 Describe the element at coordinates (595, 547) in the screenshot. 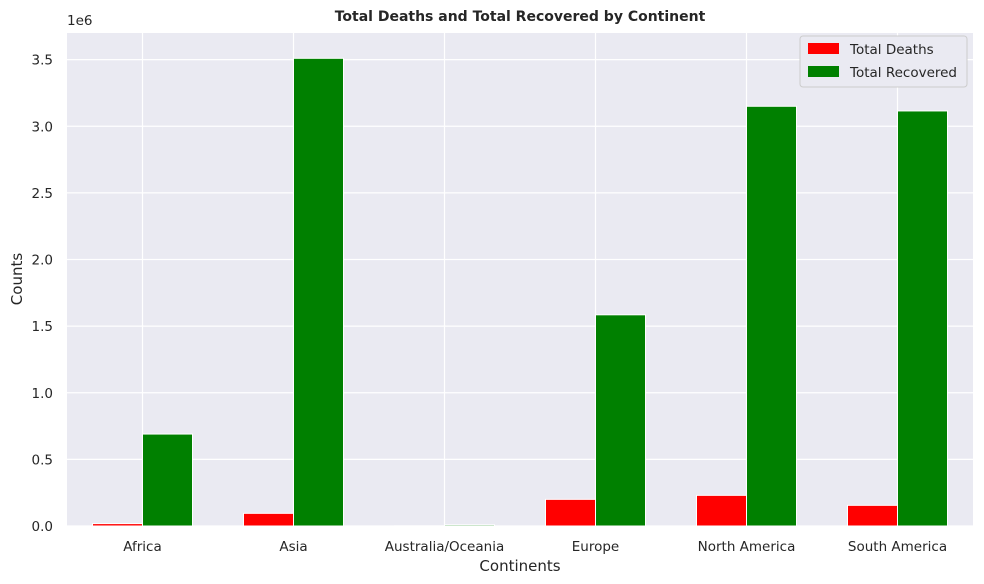

I see `x-tick-label: Europe` at that location.